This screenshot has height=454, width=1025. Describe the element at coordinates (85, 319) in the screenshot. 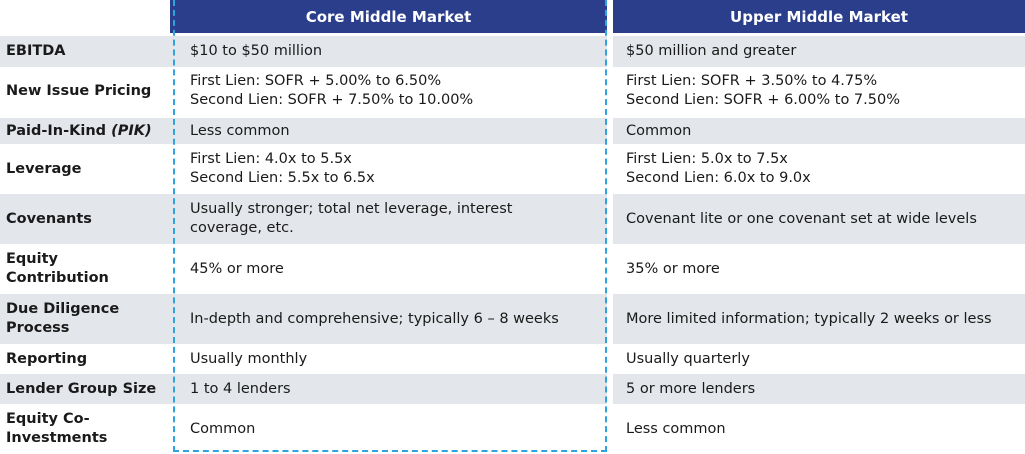

I see `row-label: Due Diligence Process` at that location.